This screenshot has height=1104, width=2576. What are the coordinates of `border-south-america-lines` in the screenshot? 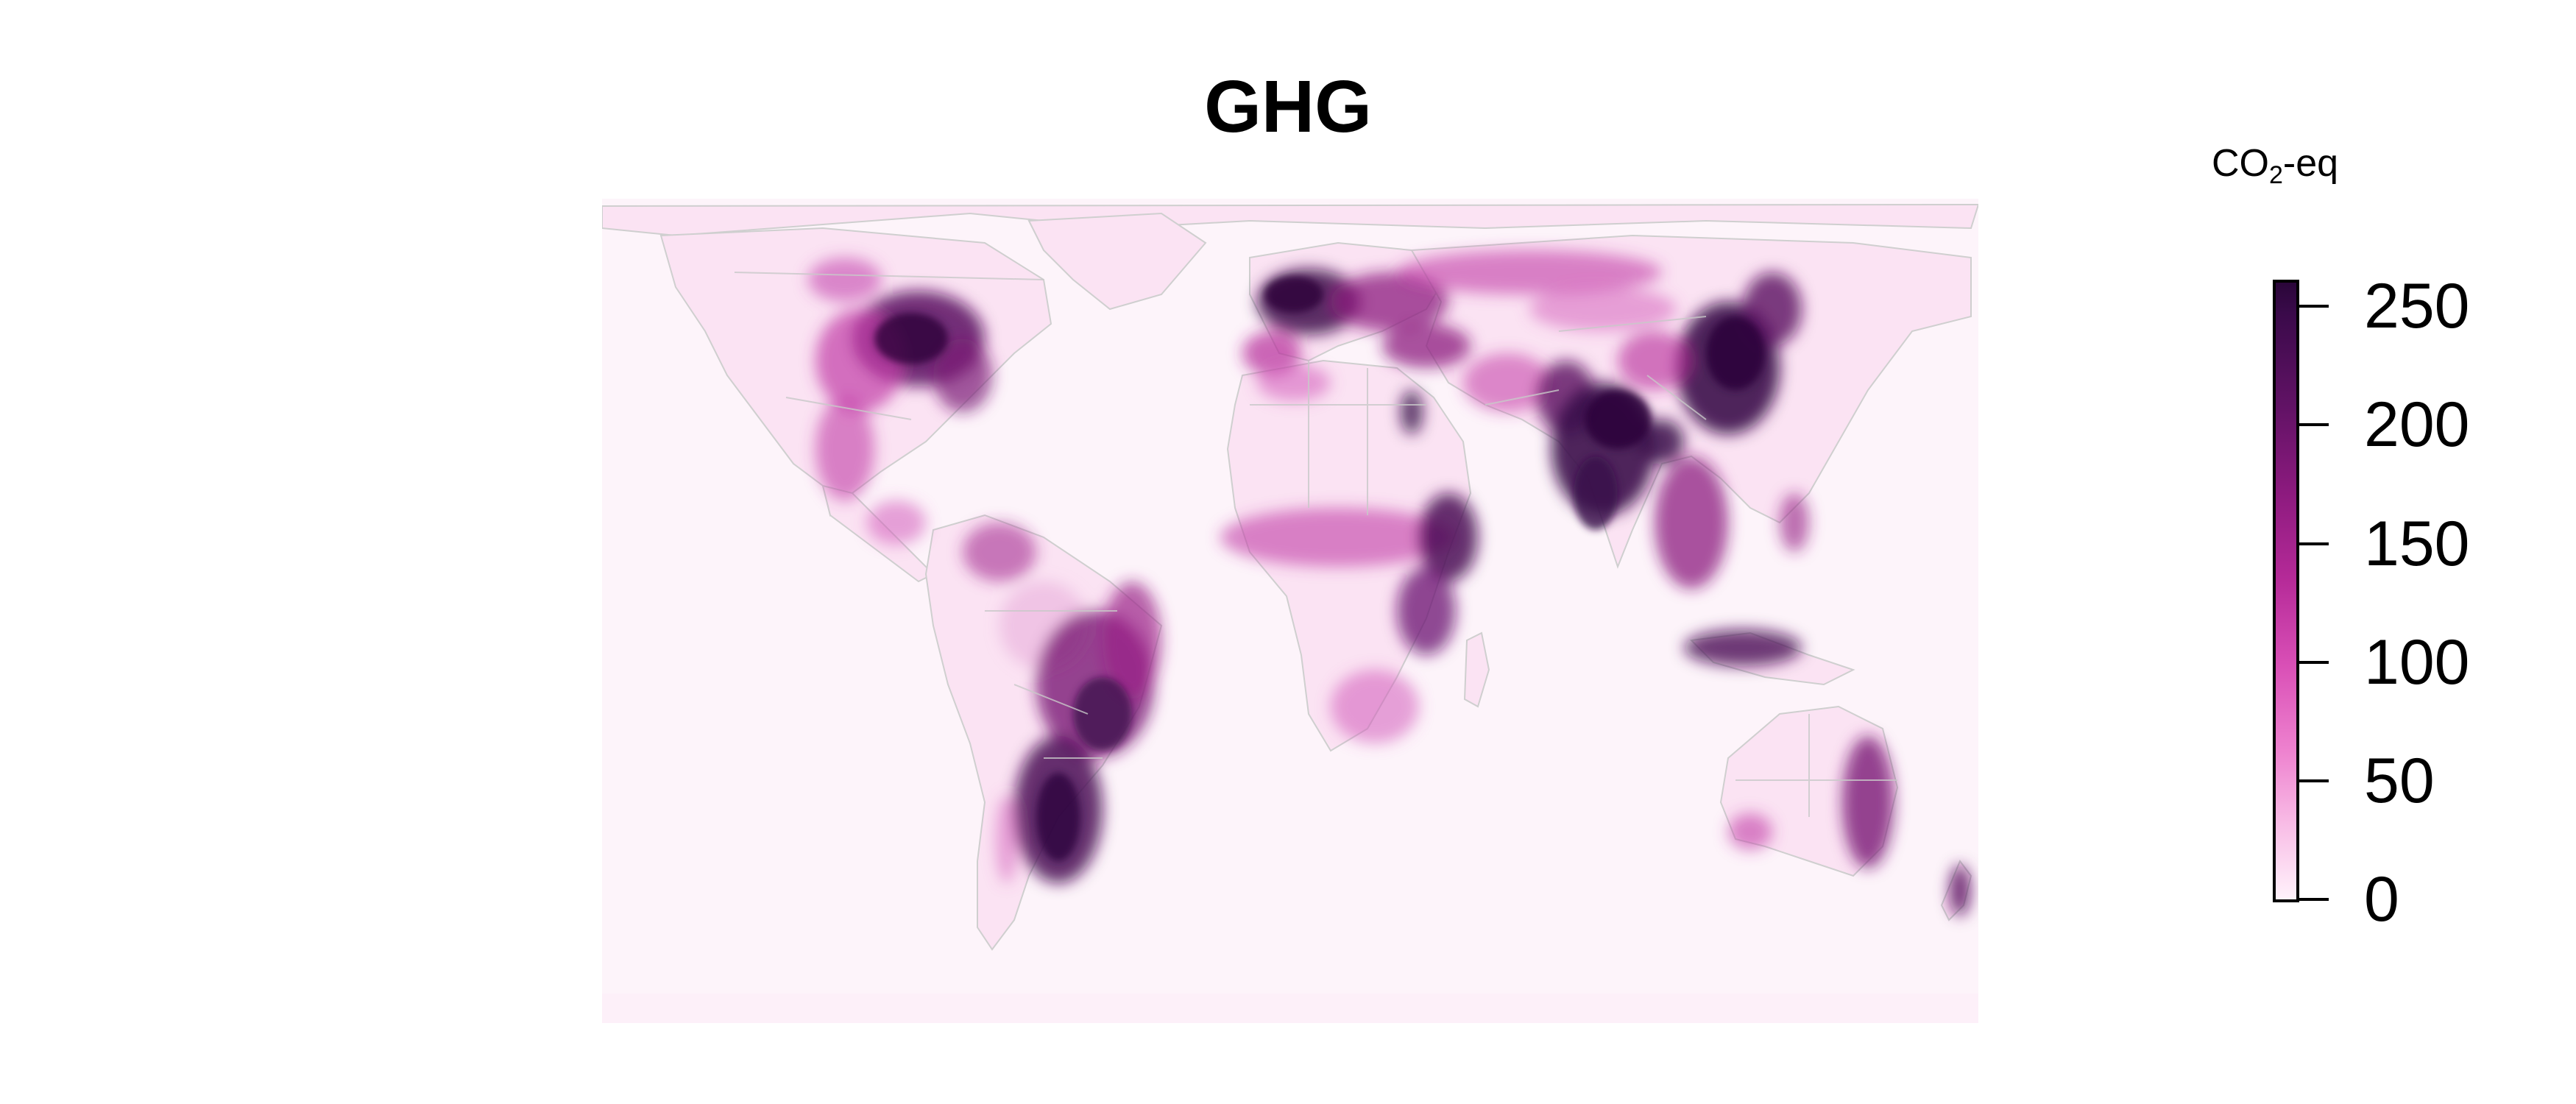 It's located at (1051, 684).